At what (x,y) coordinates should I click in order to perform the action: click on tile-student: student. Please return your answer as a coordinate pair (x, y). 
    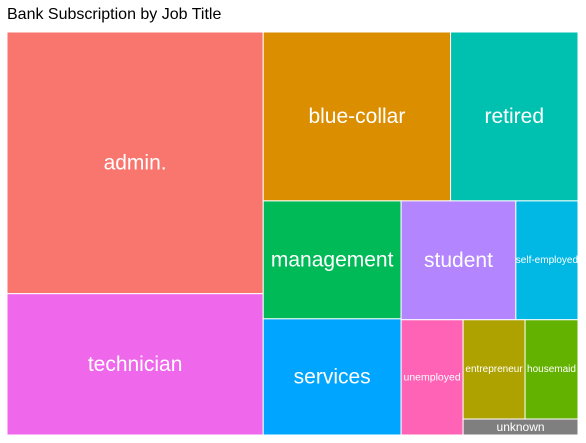
    Looking at the image, I should click on (458, 260).